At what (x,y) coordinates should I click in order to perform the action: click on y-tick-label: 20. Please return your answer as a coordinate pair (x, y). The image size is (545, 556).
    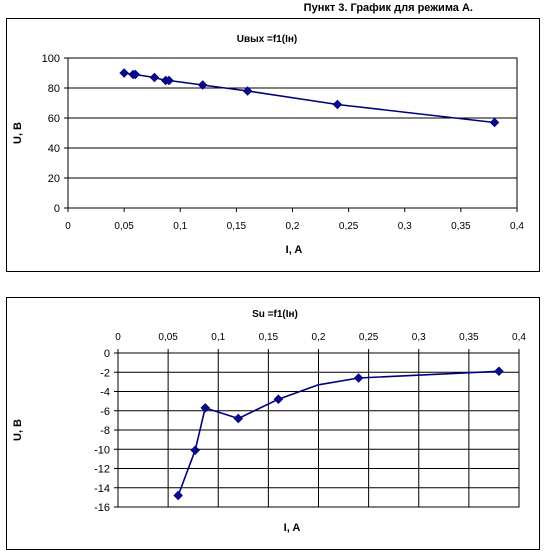
    Looking at the image, I should click on (54, 179).